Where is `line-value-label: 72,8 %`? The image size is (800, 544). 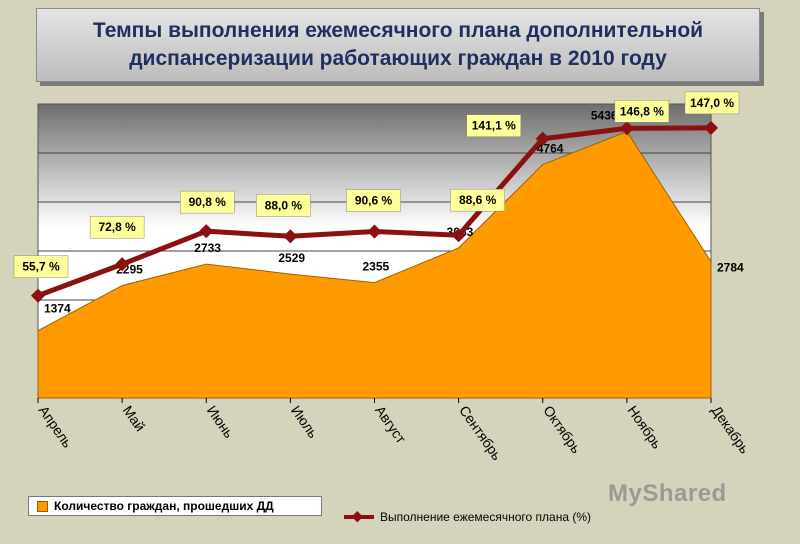
line-value-label: 72,8 % is located at coordinates (117, 227).